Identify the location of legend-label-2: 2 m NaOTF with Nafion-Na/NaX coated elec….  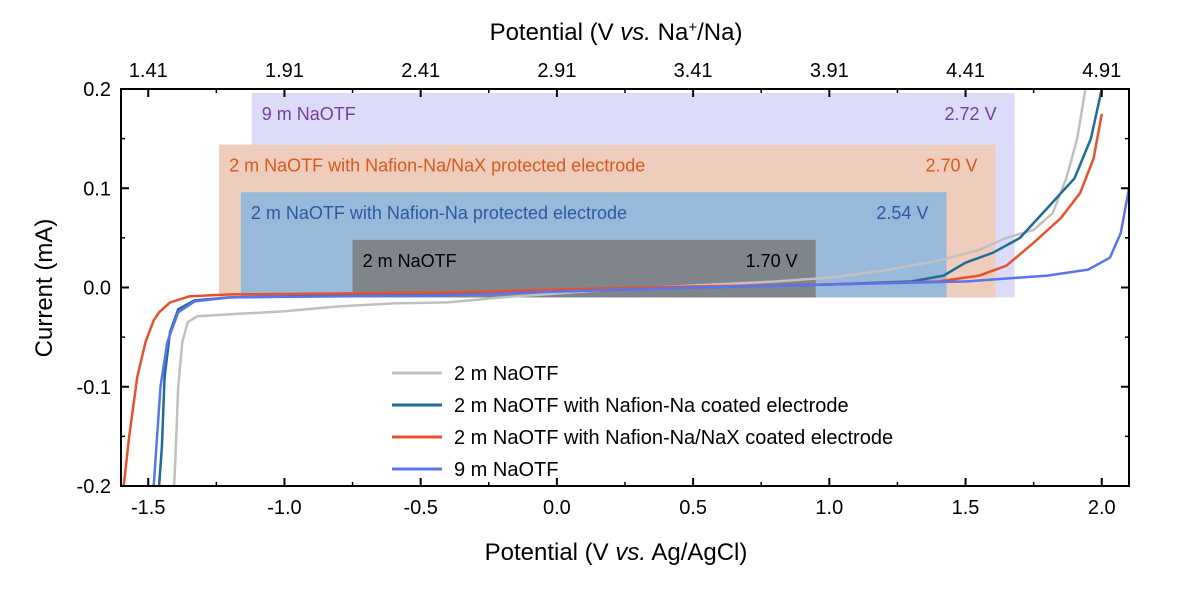
(673, 438).